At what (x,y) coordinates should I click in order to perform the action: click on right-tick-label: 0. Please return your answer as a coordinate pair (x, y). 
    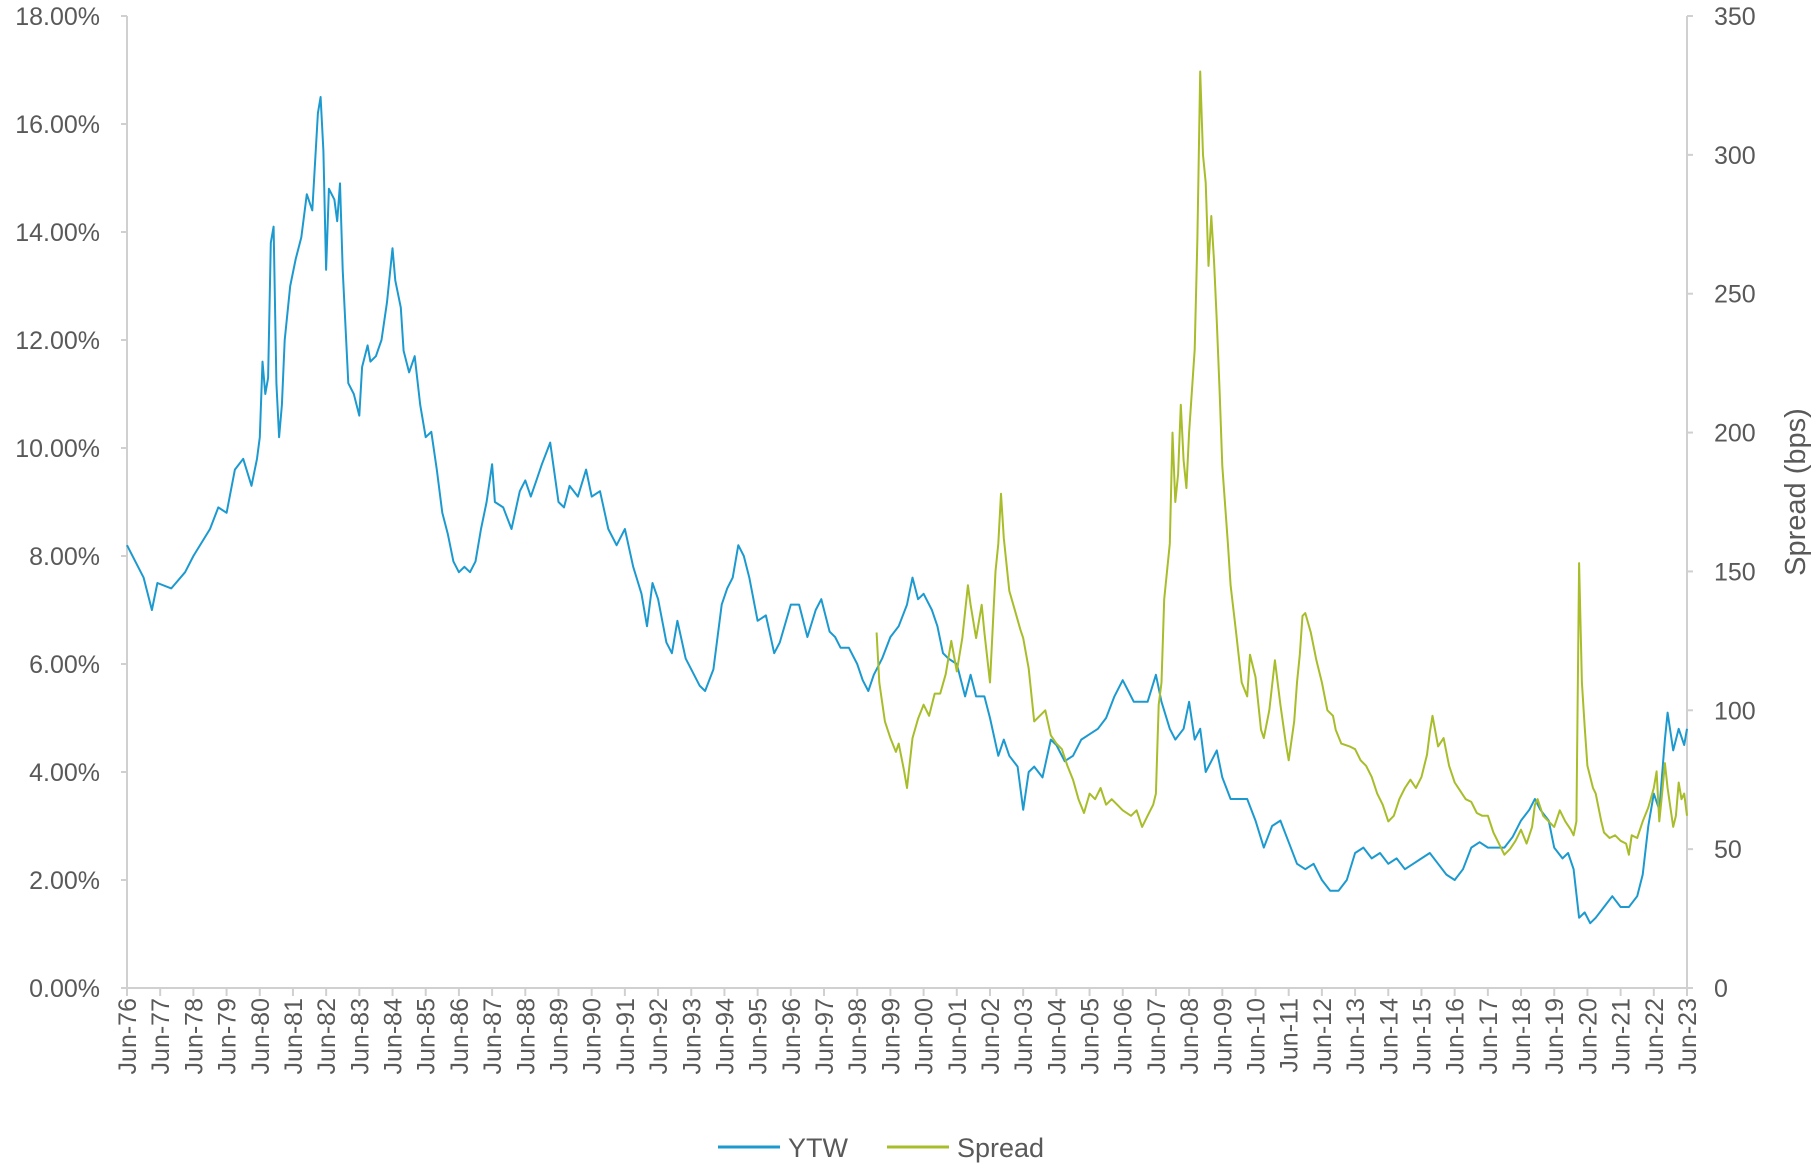
    Looking at the image, I should click on (1721, 989).